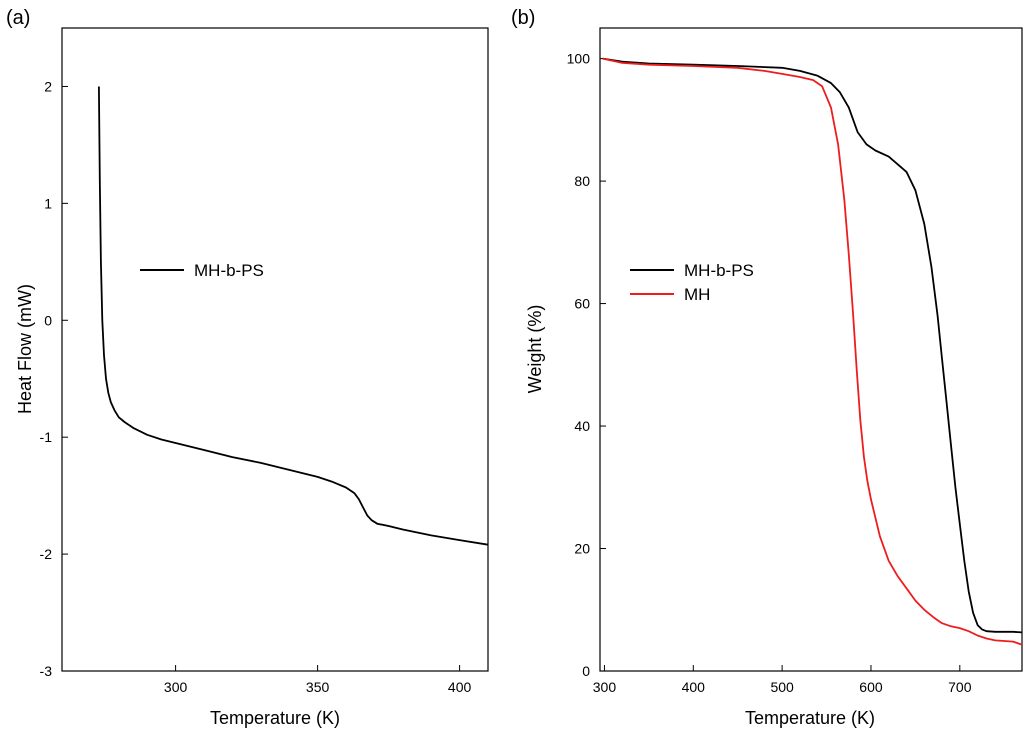  I want to click on panel-b-y-tick-label: 80, so click(582, 181).